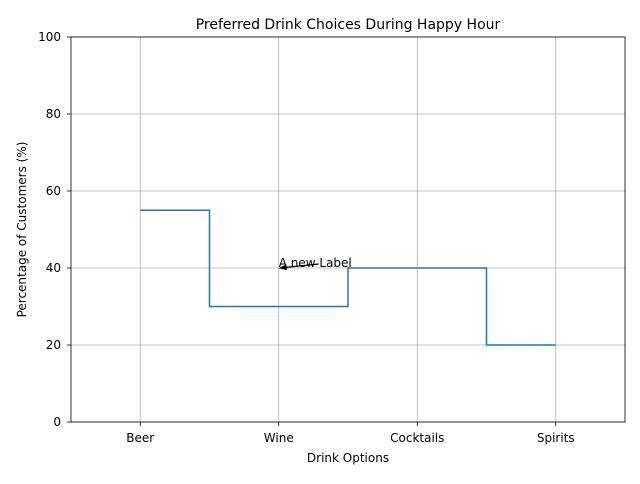 The width and height of the screenshot is (640, 484). What do you see at coordinates (298, 267) in the screenshot?
I see `annotation-arrow` at bounding box center [298, 267].